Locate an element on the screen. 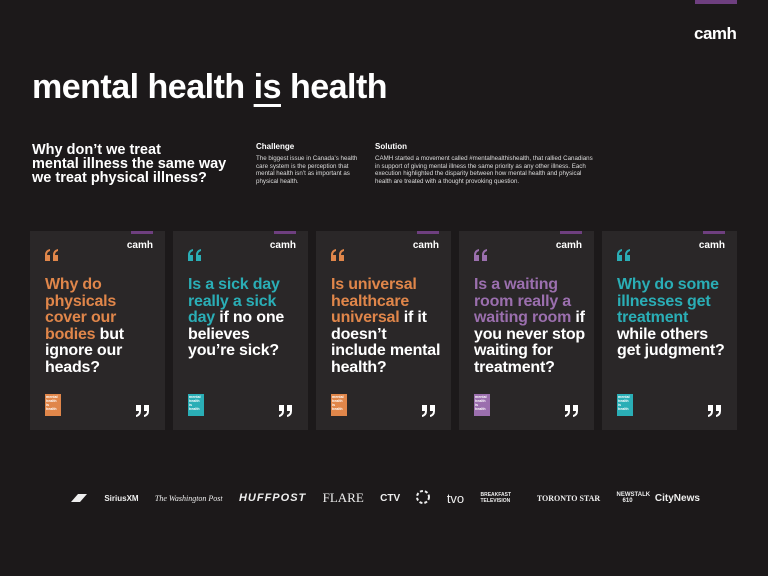 The image size is (768, 576). poster-rest: if it doesn’t include mental health? is located at coordinates (386, 342).